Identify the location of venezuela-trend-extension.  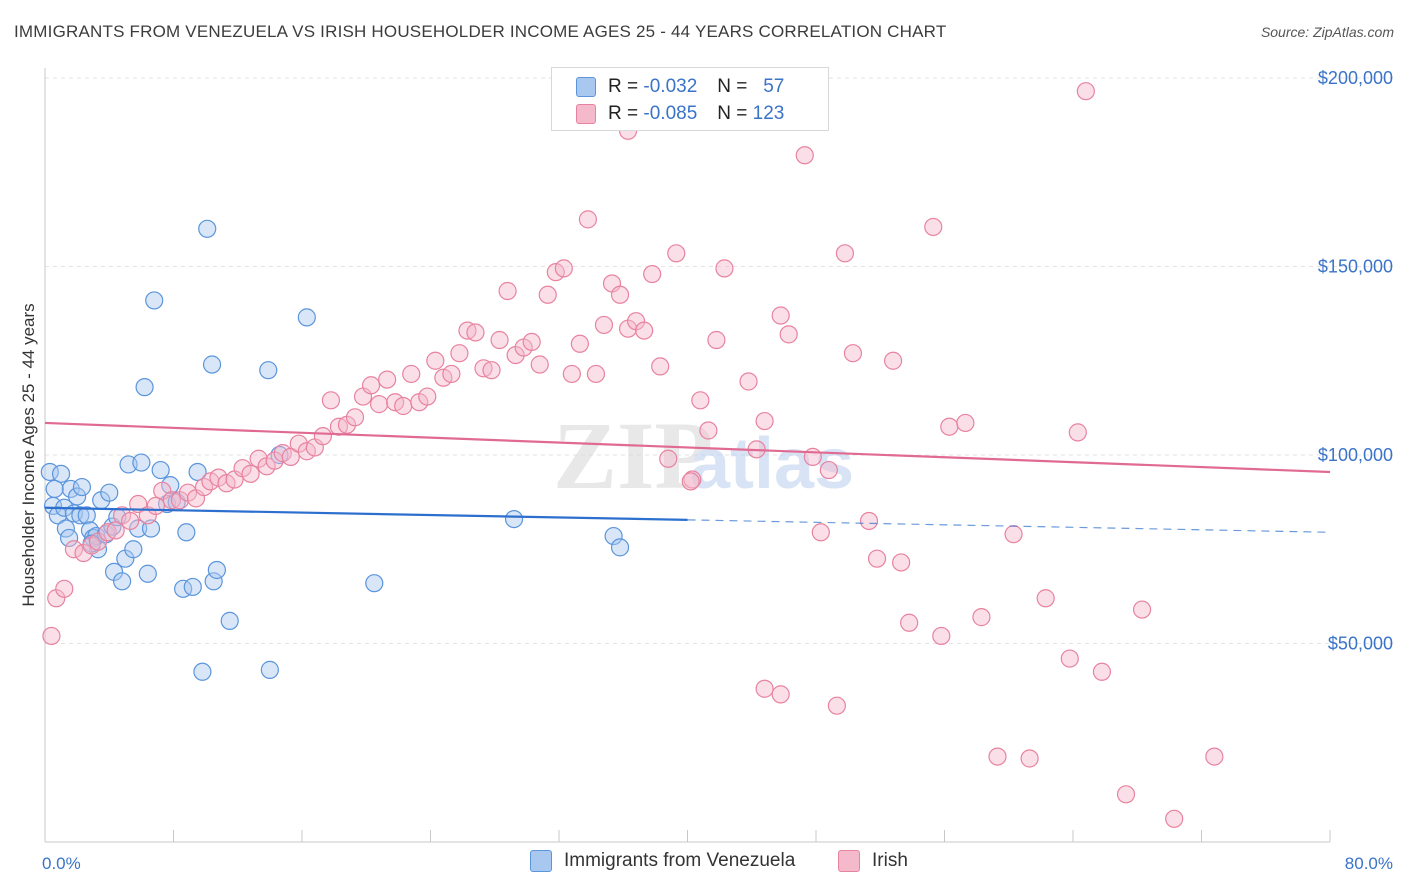
(1009, 526).